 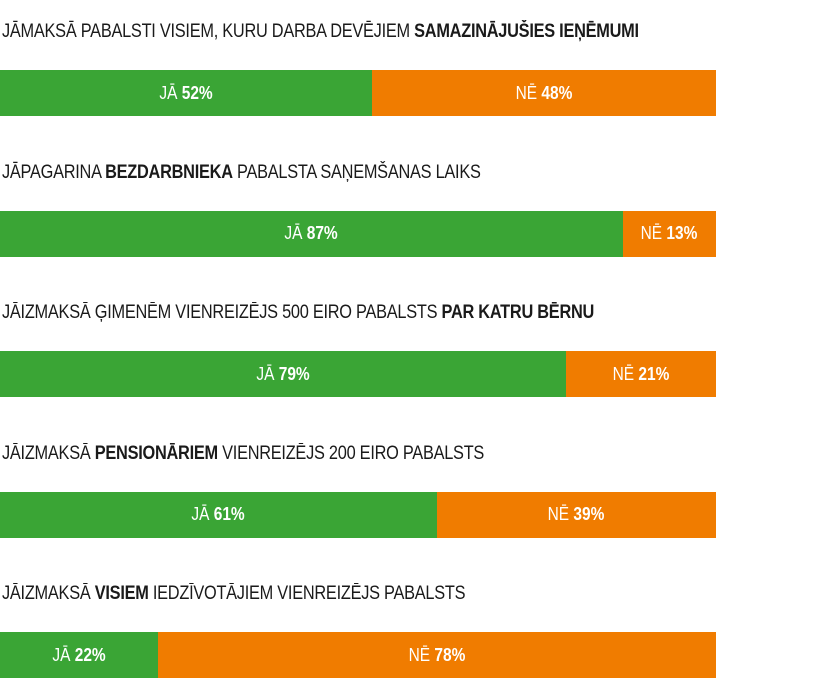 I want to click on value-label: 79%, so click(x=294, y=373).